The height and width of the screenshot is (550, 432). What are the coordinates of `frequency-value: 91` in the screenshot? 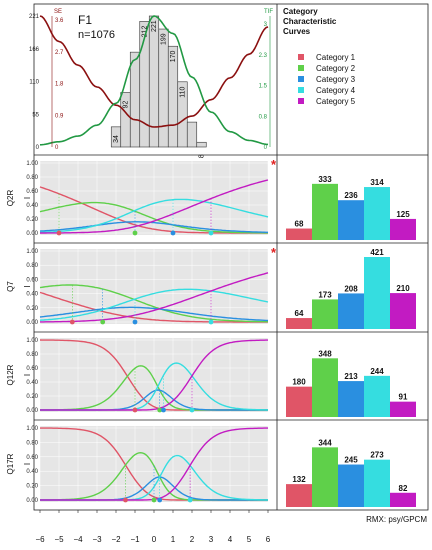 It's located at (403, 397).